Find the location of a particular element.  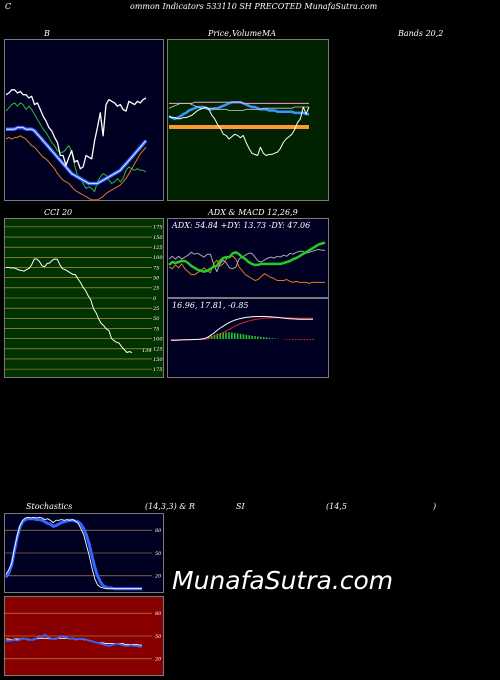

price-label-c: MA is located at coordinates (269, 33).